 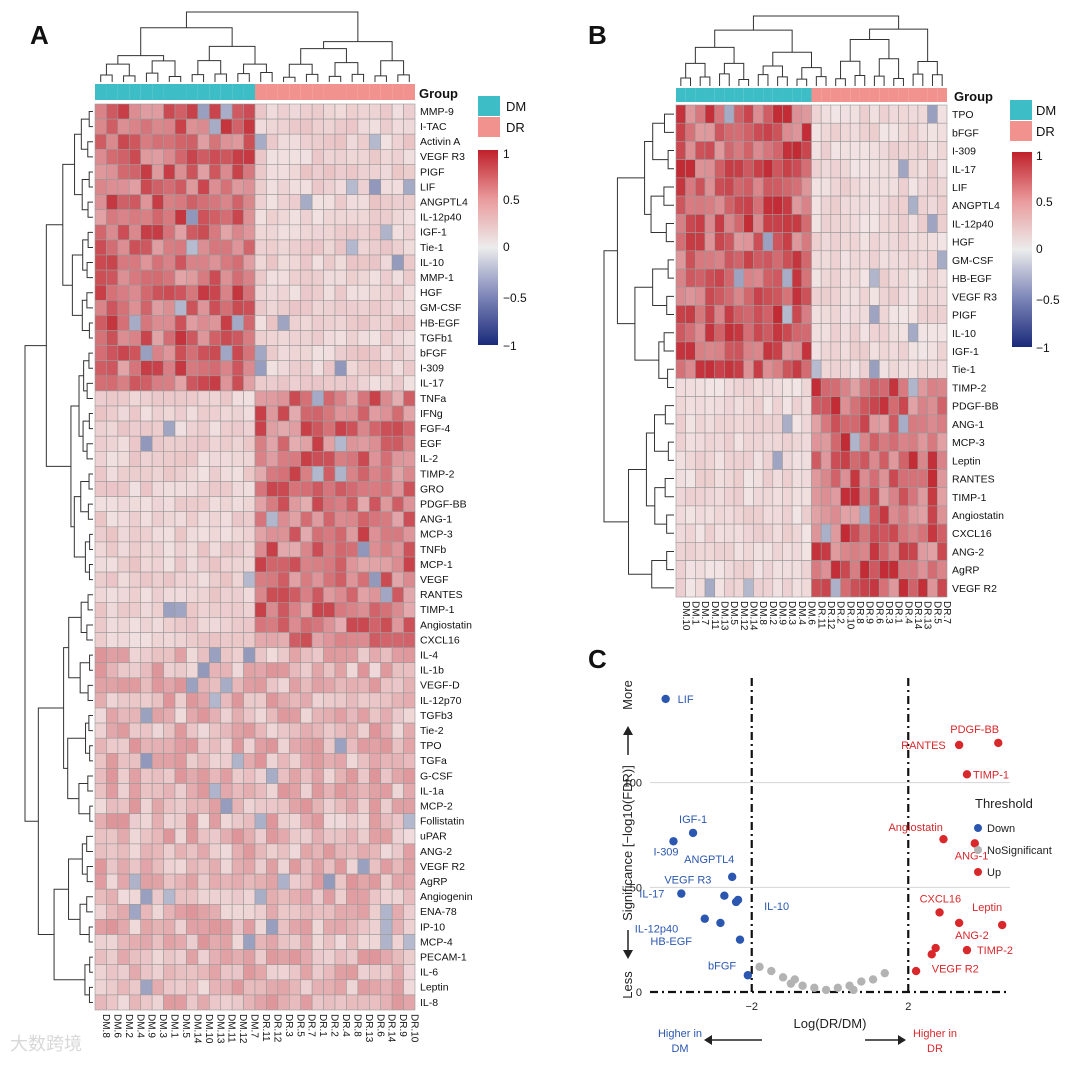 What do you see at coordinates (627, 843) in the screenshot?
I see `y-axis-title: Significance [−log10(FDR)]` at bounding box center [627, 843].